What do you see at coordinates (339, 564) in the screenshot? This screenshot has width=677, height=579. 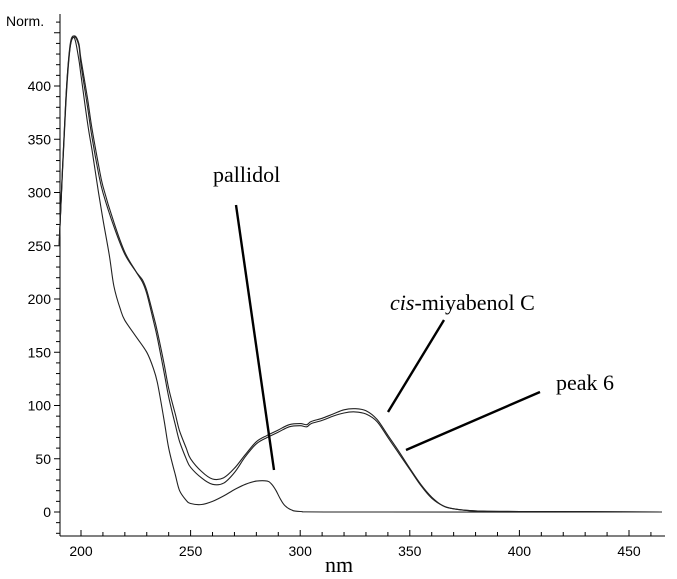 I see `x-axis-label: nm` at bounding box center [339, 564].